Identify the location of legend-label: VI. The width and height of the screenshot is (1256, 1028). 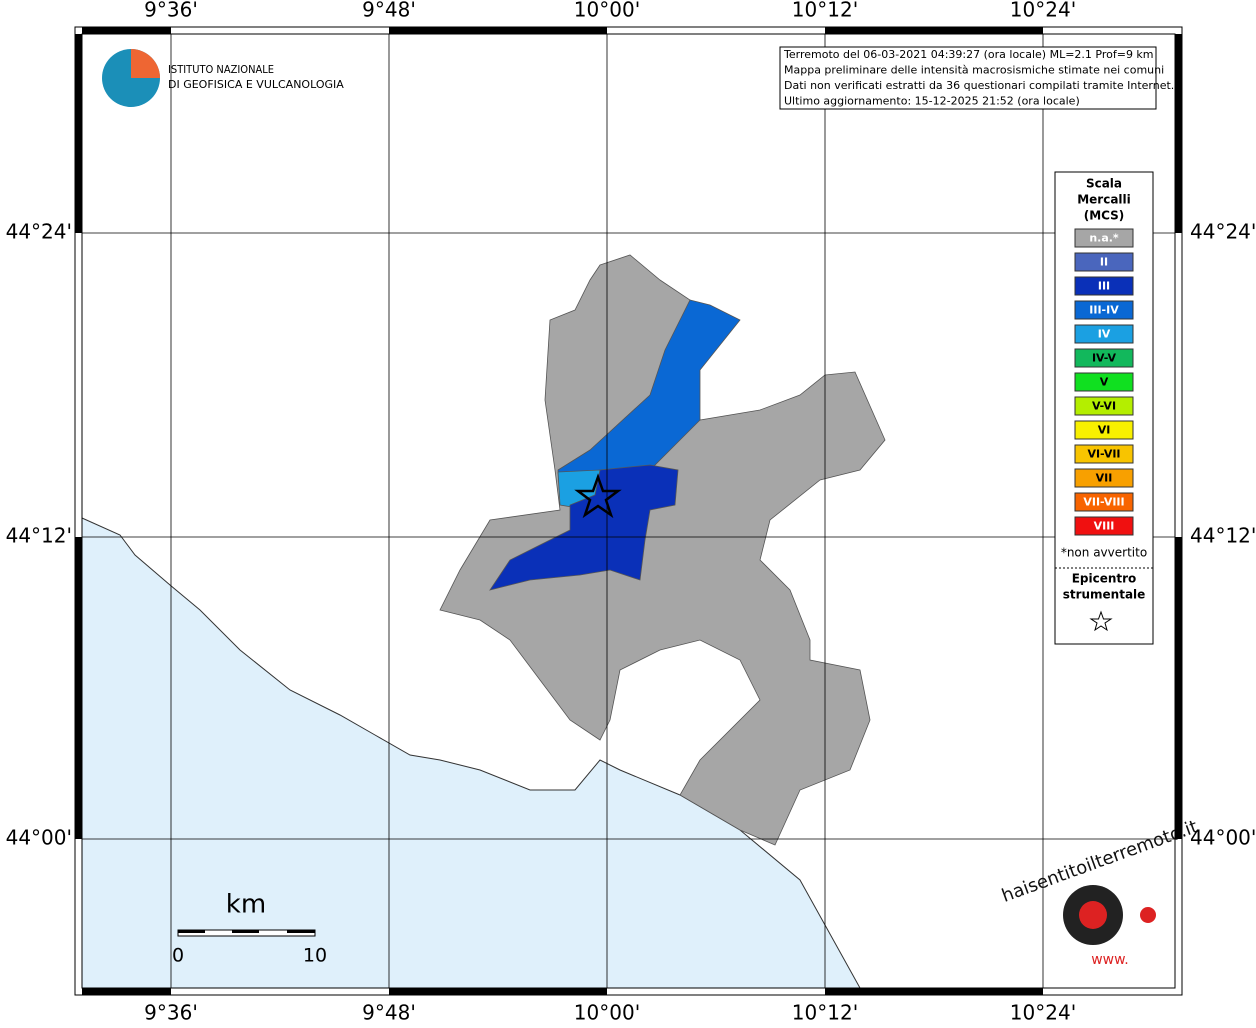
(1104, 430).